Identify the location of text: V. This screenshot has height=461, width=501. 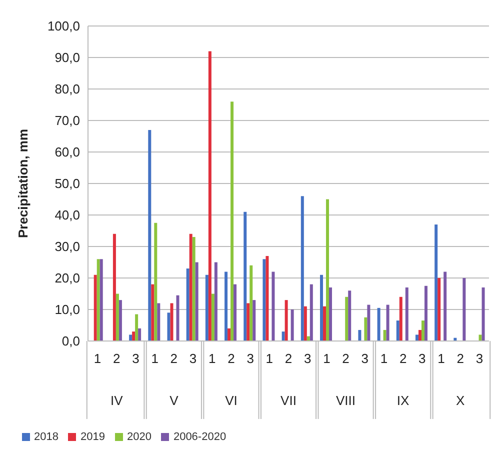
(174, 400).